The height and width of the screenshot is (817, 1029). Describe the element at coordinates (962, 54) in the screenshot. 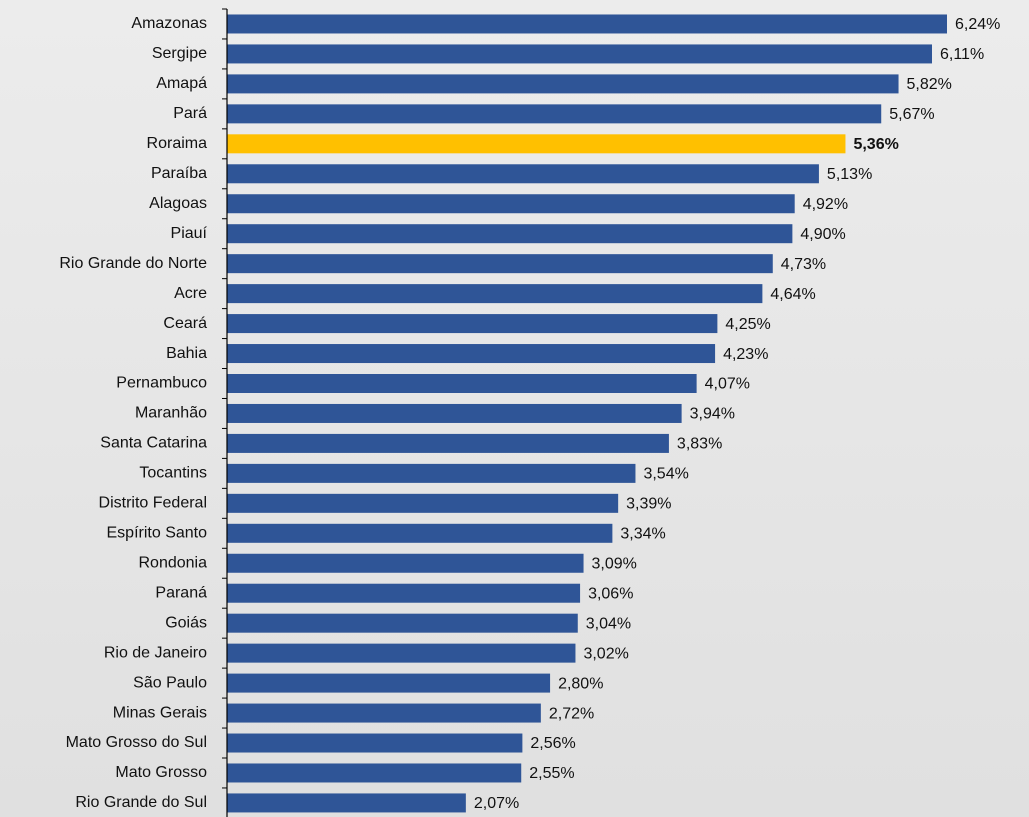

I see `value-label: 6,11%` at that location.